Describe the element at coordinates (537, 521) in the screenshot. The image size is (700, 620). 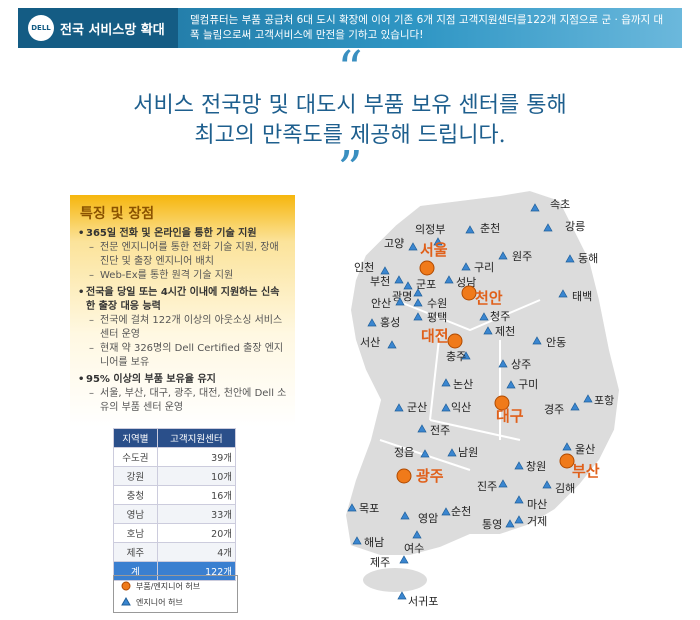
I see `city-label: 거제` at that location.